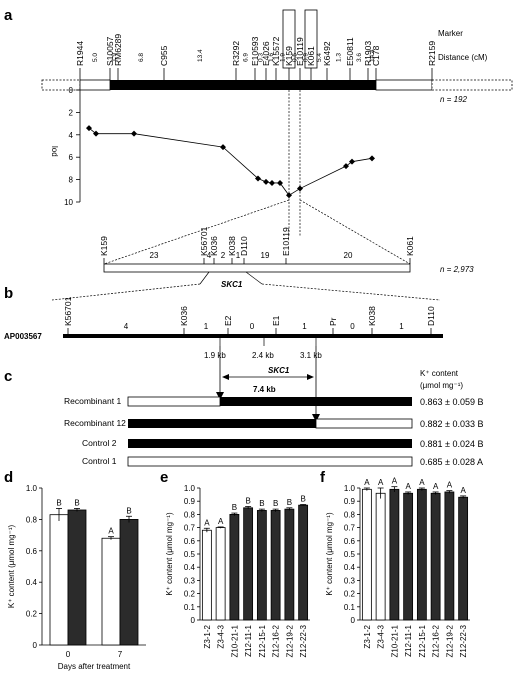 The width and height of the screenshot is (522, 685). Describe the element at coordinates (215, 355) in the screenshot. I see `dist-1-9kb: 1.9 kb` at that location.